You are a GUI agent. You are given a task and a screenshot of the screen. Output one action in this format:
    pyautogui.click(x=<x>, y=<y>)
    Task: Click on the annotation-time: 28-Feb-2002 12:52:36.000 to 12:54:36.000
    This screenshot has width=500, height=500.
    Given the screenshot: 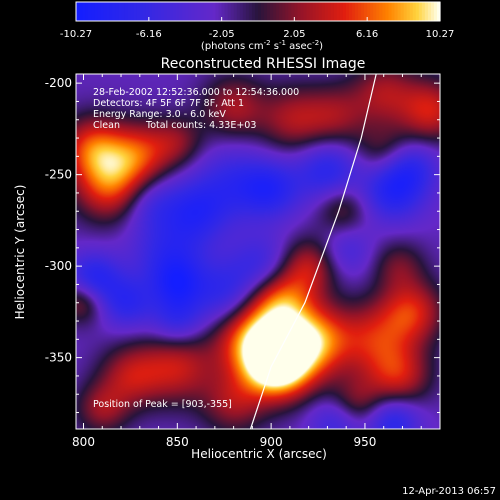 What is the action you would take?
    pyautogui.click(x=196, y=92)
    